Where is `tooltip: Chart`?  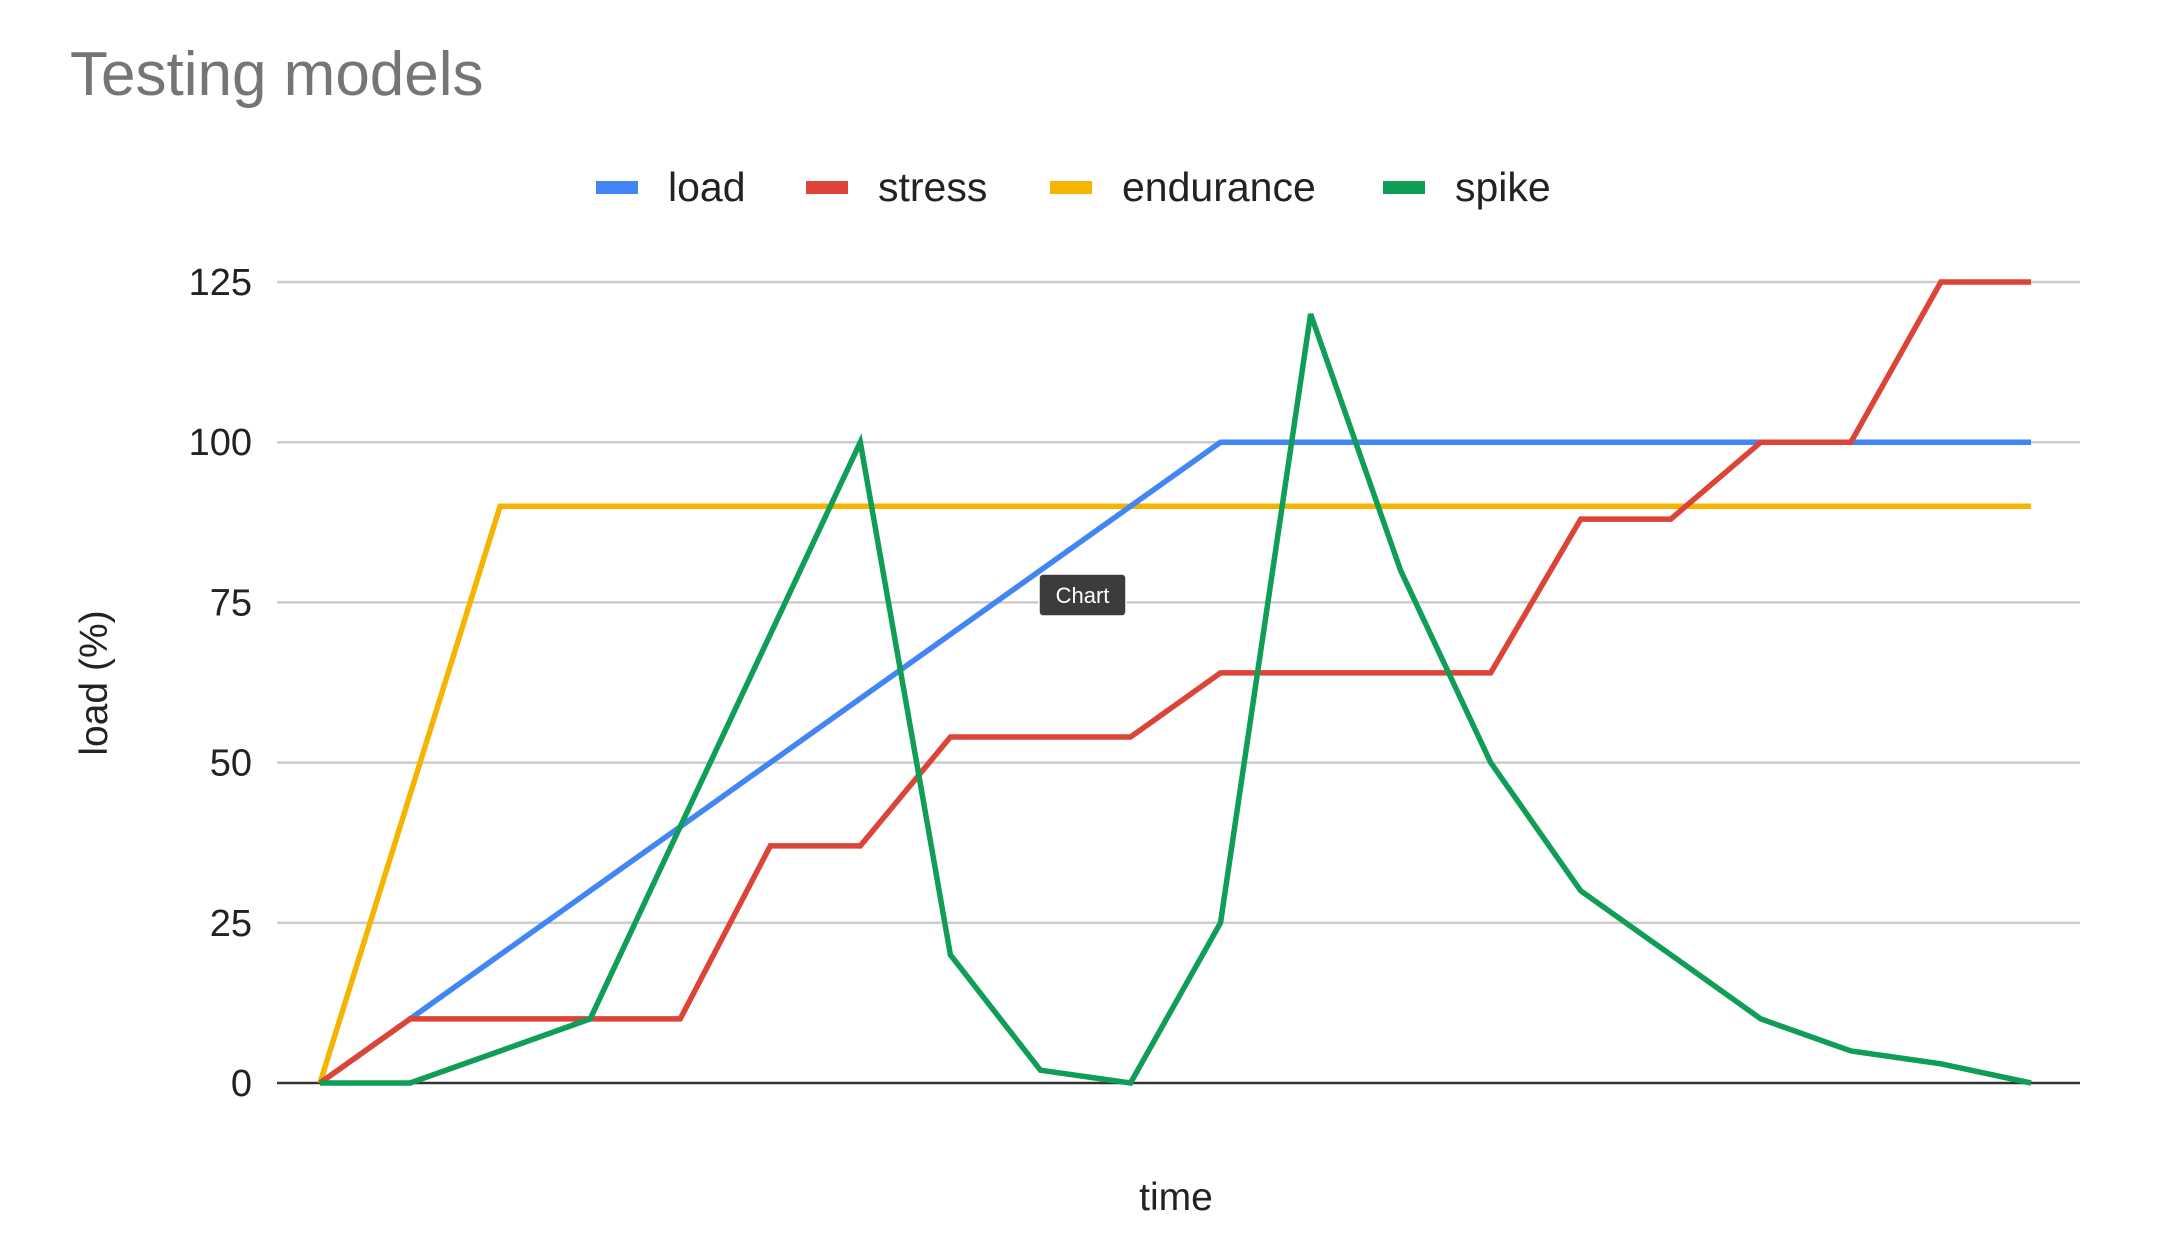
tooltip: Chart is located at coordinates (1082, 595).